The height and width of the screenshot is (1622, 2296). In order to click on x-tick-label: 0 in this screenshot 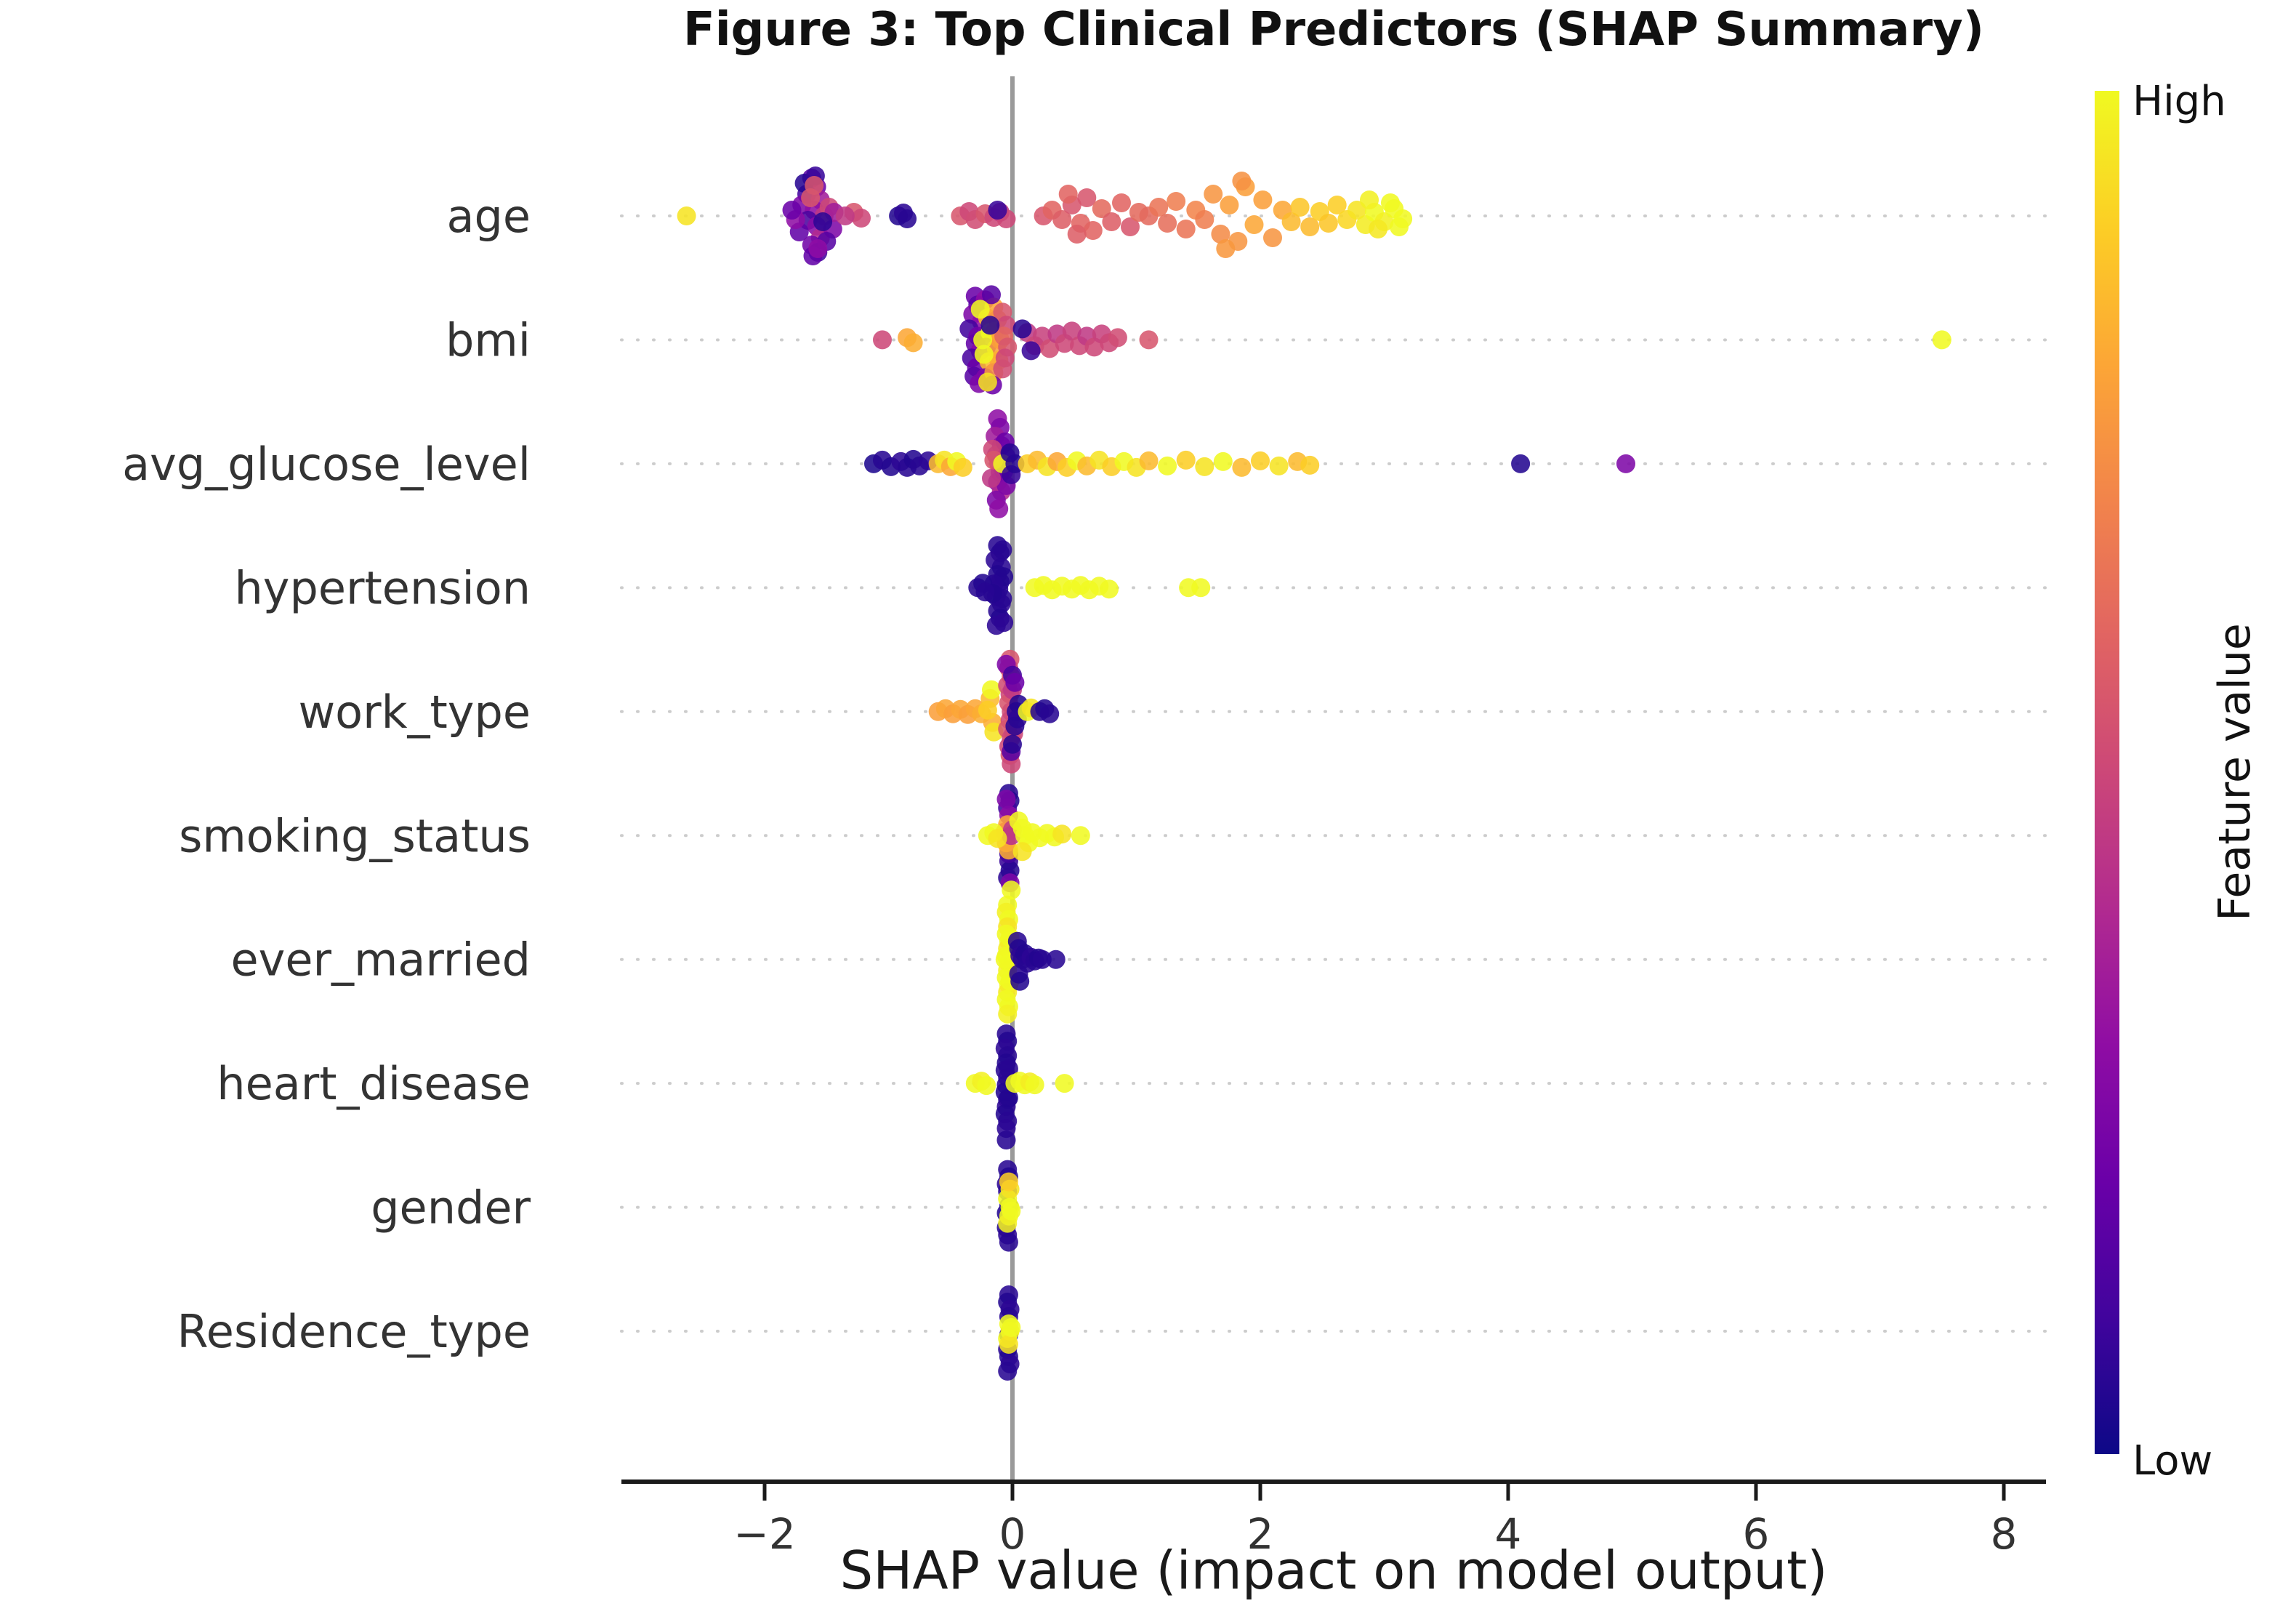, I will do `click(1012, 1534)`.